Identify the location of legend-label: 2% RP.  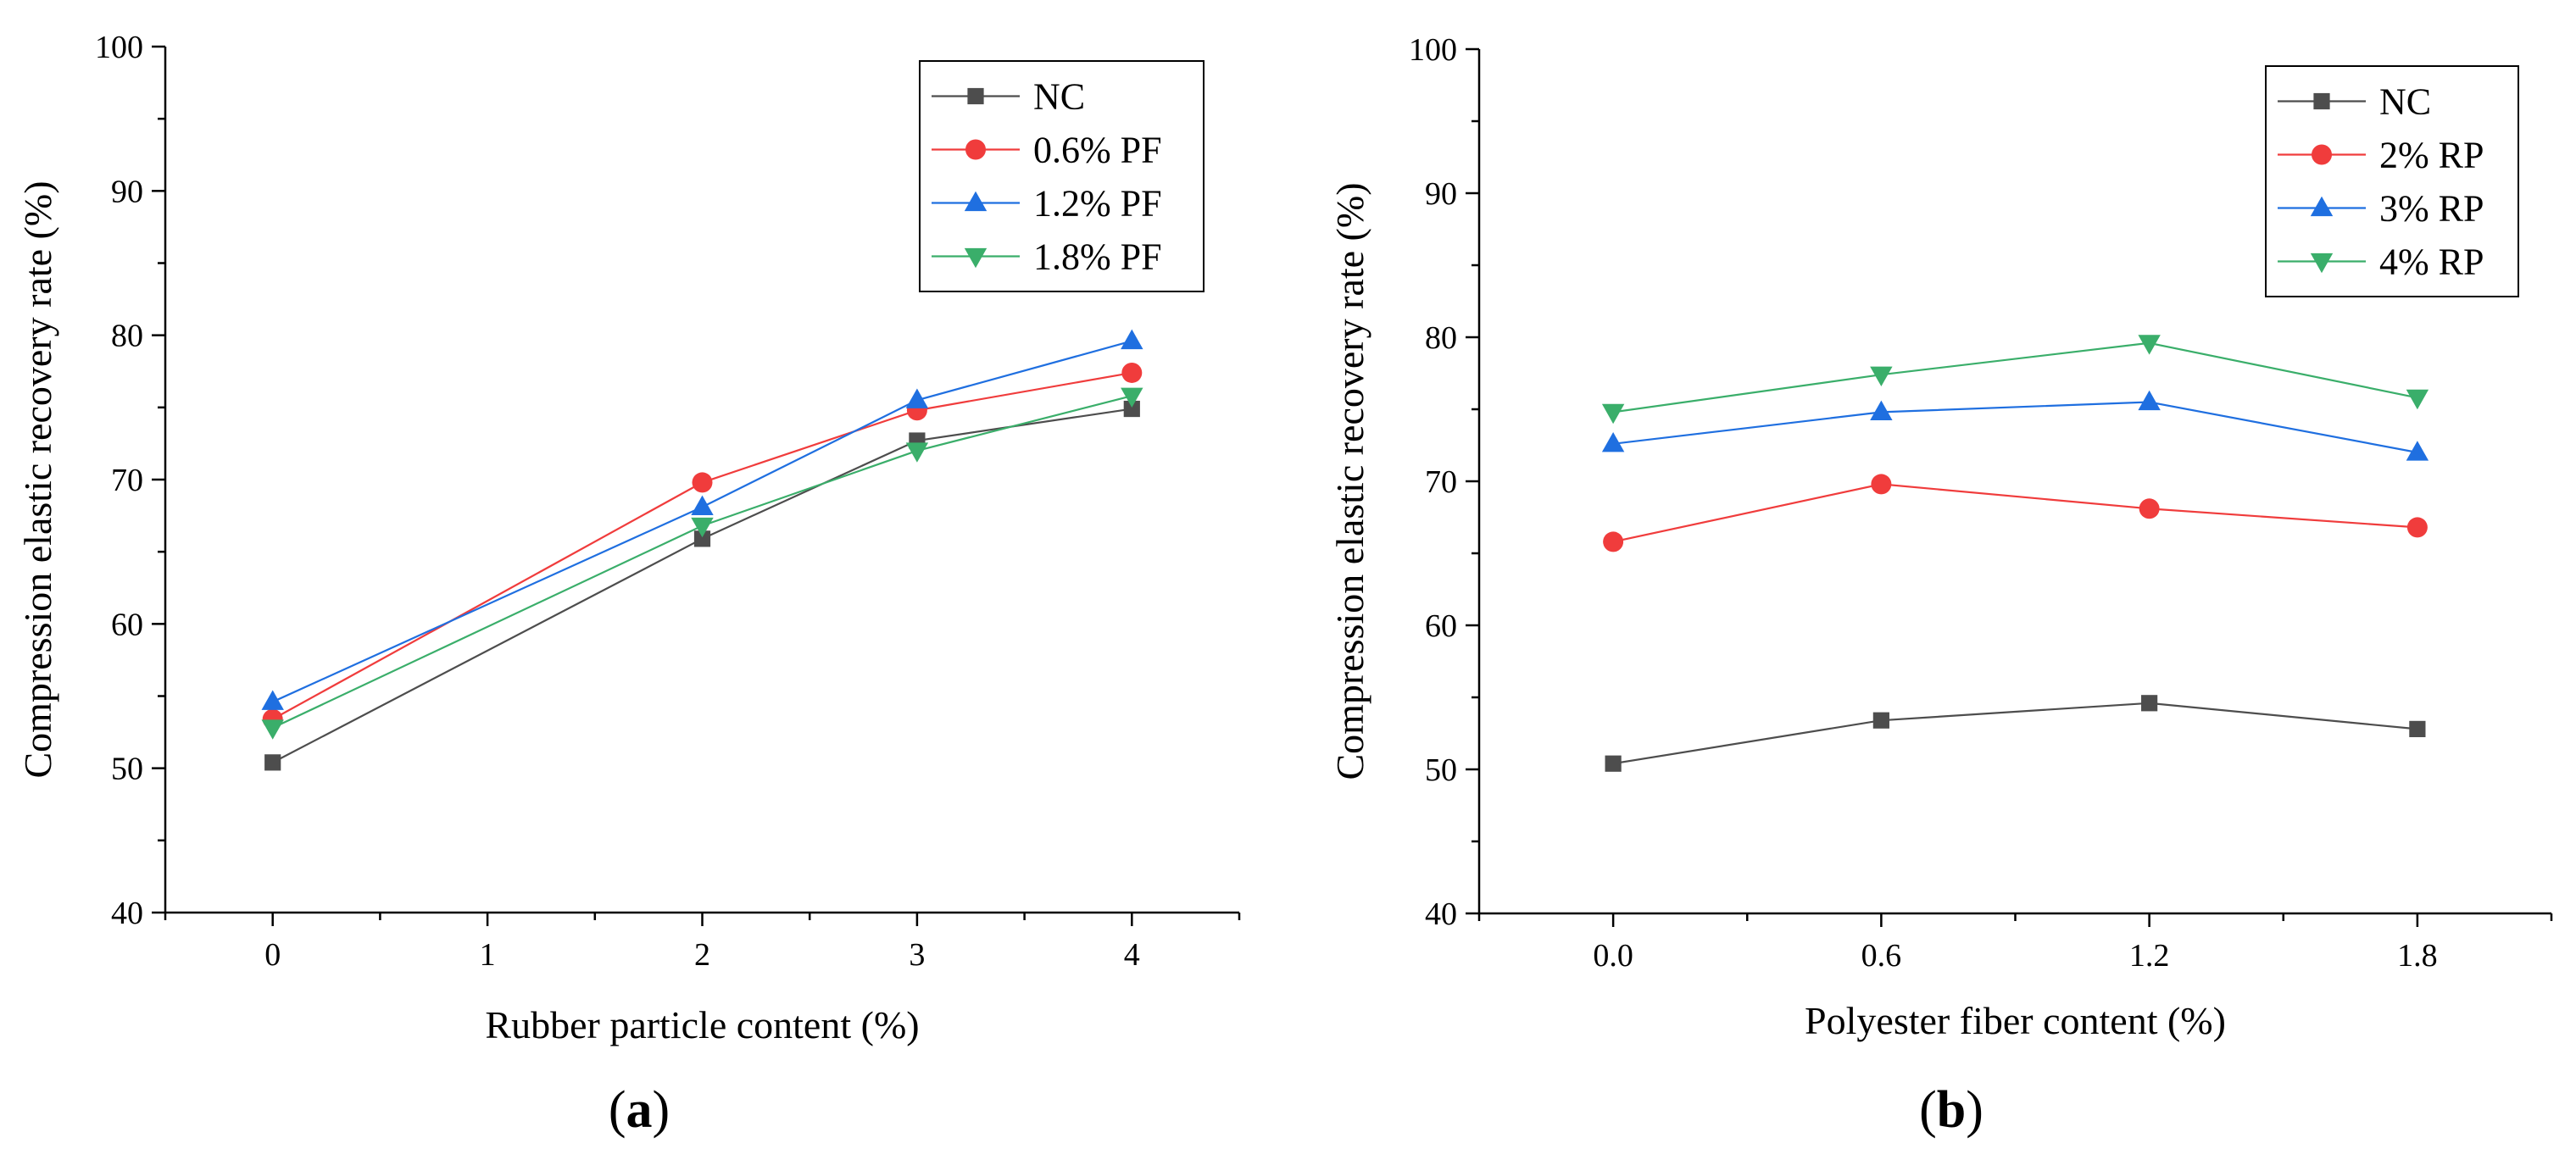
(2431, 156).